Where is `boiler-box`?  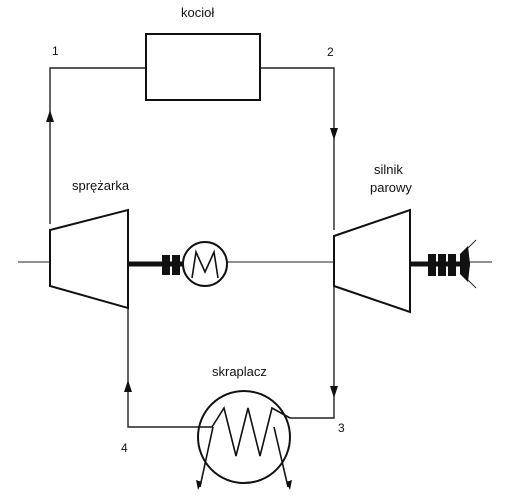 boiler-box is located at coordinates (203, 67).